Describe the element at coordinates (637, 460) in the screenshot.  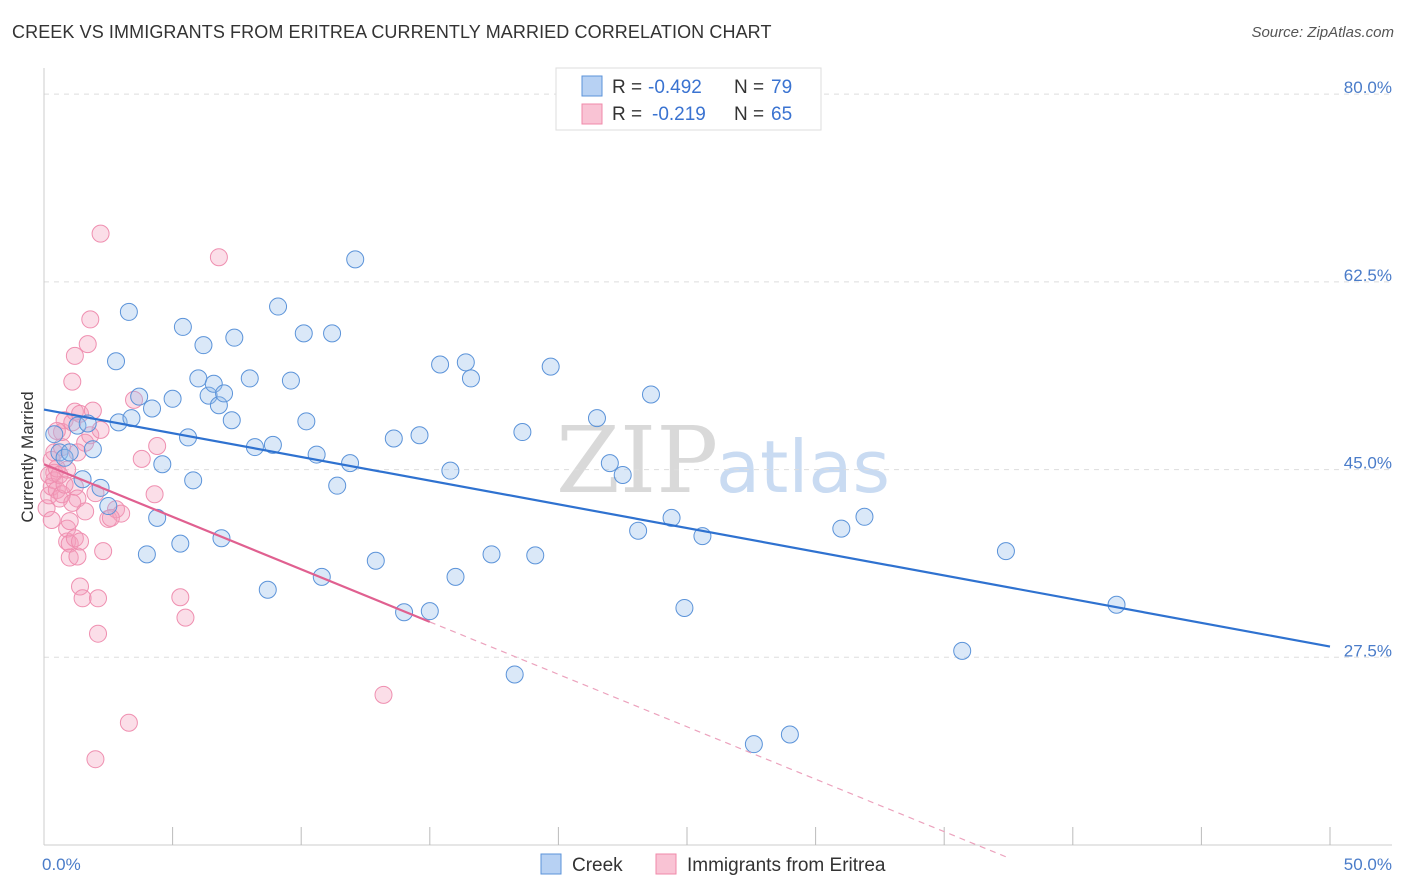
I see `watermark-zip: ZIP` at that location.